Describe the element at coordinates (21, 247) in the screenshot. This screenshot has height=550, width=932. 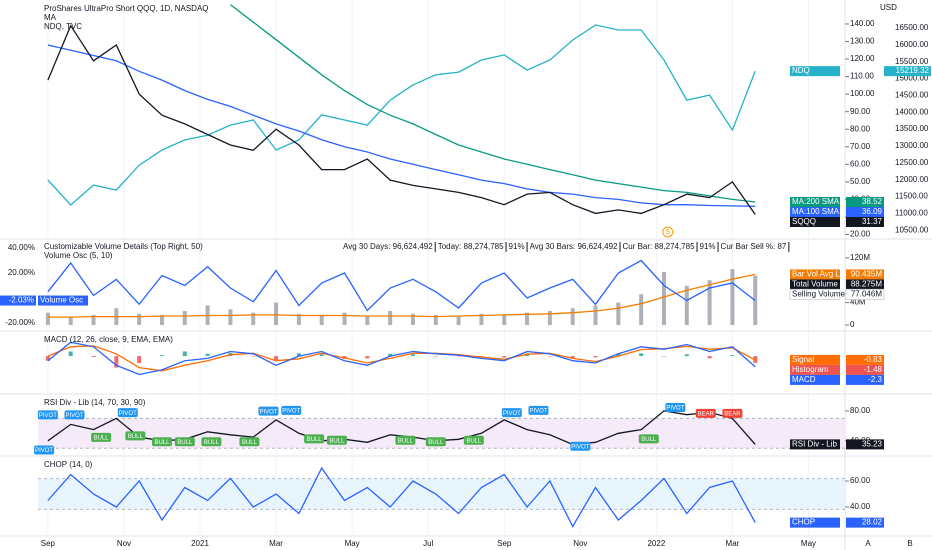
I see `y2-tick-label: 40.00%` at that location.